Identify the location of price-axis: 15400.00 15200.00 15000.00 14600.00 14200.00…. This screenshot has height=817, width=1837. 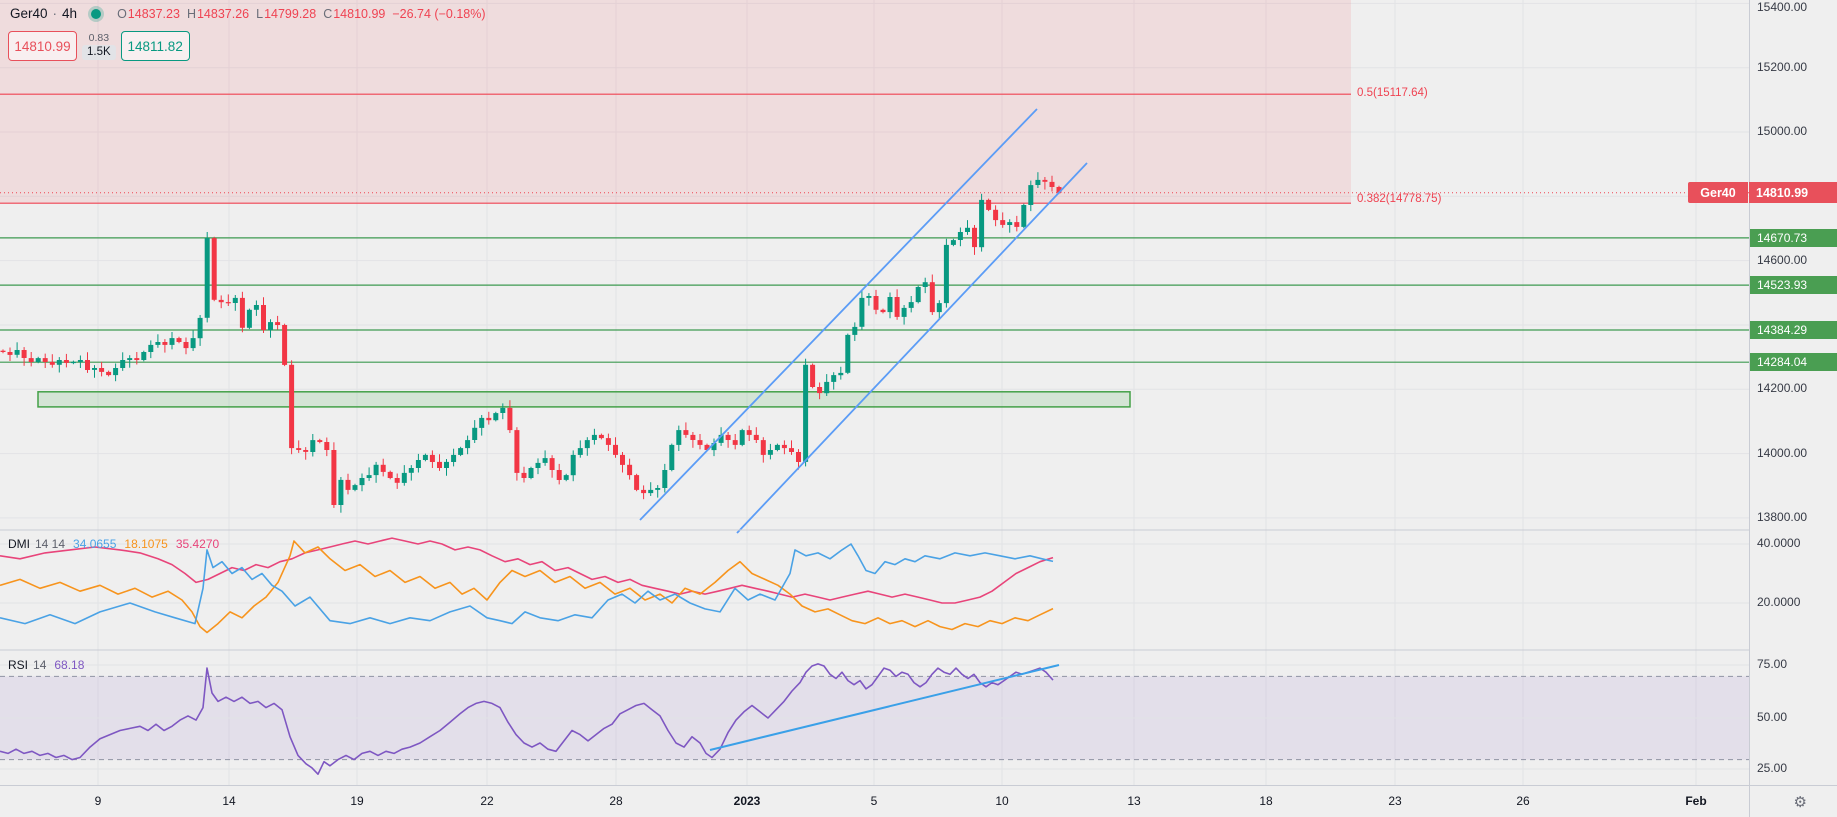
(1793, 392).